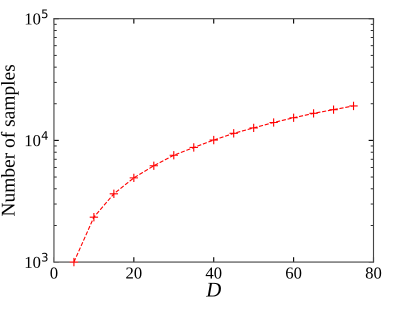 The width and height of the screenshot is (415, 312). Describe the element at coordinates (214, 273) in the screenshot. I see `x-tick-label: 40` at that location.